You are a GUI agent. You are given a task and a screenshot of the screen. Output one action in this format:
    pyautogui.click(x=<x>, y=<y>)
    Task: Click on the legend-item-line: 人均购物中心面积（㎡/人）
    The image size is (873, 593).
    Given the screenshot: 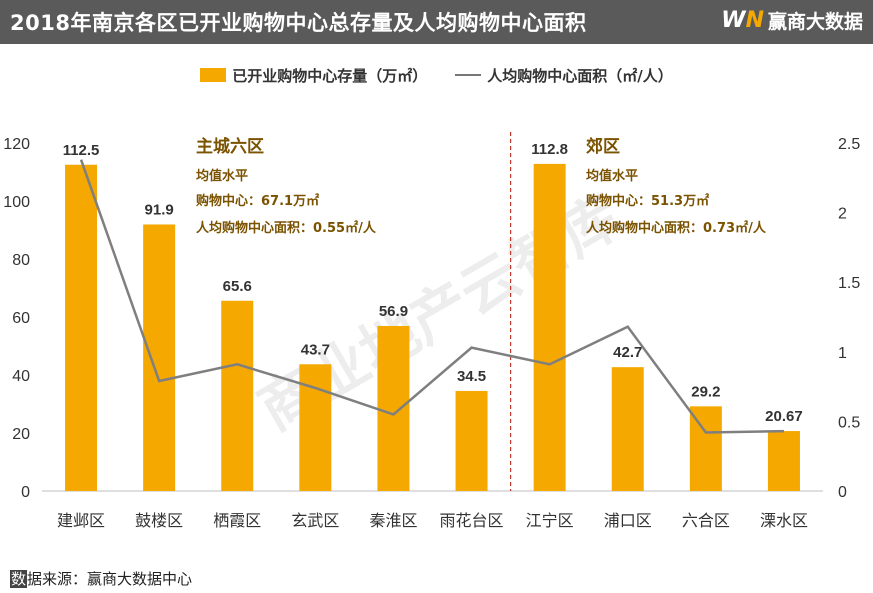 What is the action you would take?
    pyautogui.click(x=564, y=75)
    